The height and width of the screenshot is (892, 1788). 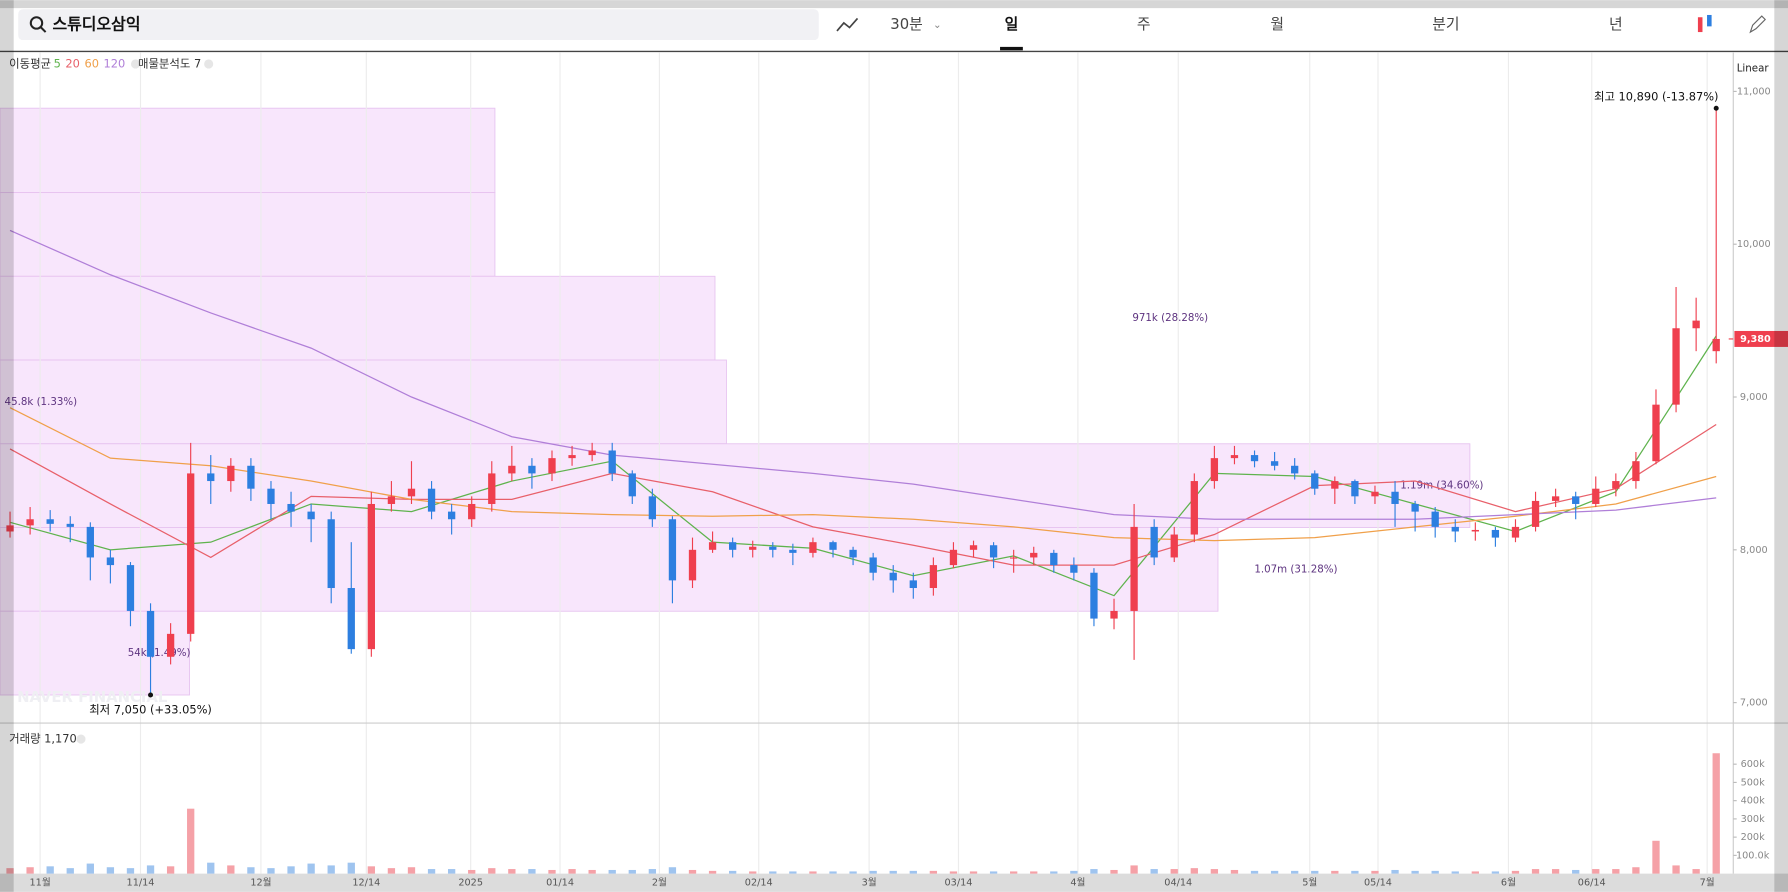 I want to click on tab: 년, so click(x=1616, y=24).